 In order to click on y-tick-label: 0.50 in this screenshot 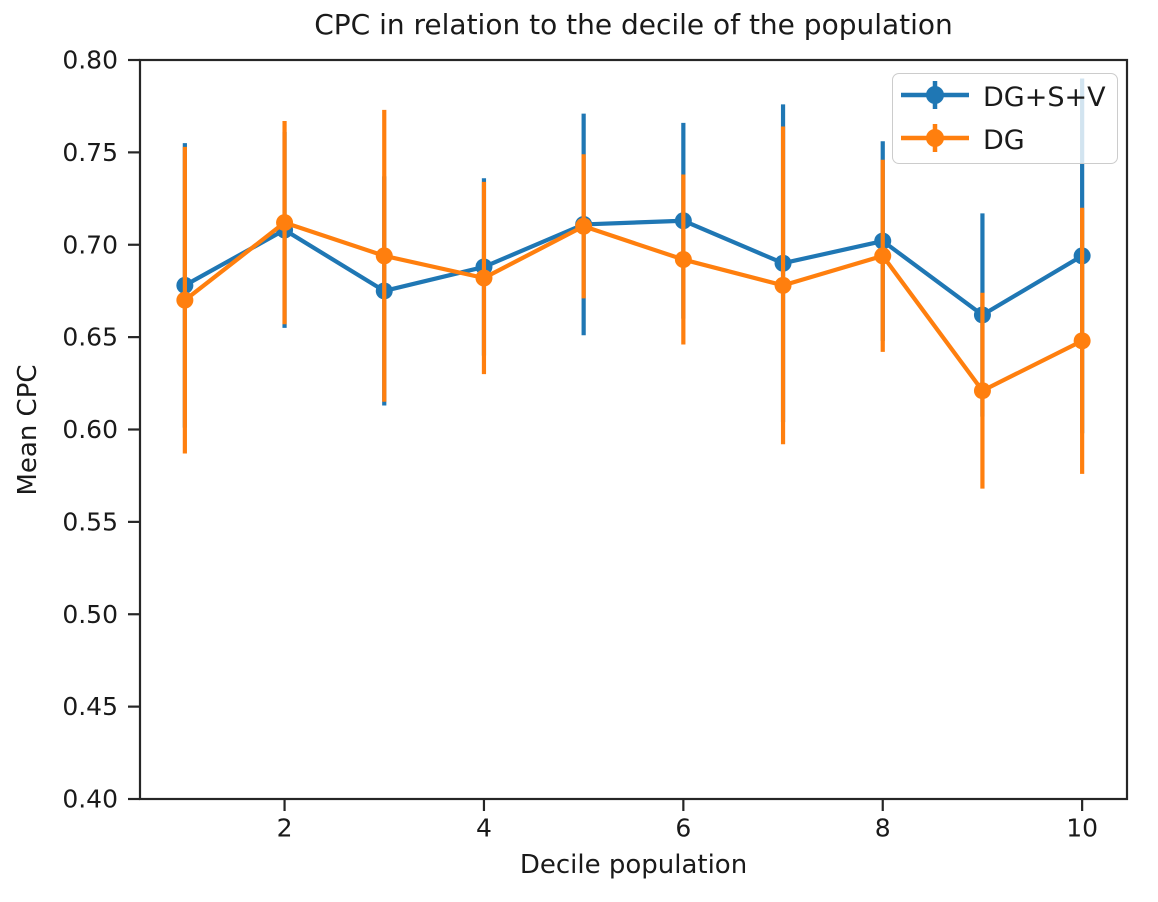, I will do `click(90, 614)`.